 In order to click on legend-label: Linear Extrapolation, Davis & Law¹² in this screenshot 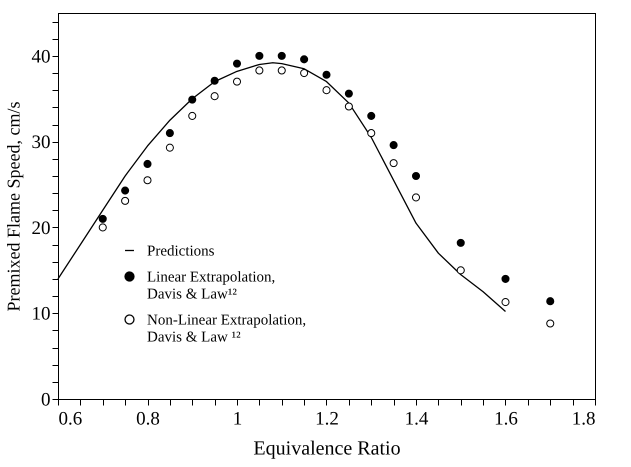, I will do `click(211, 286)`.